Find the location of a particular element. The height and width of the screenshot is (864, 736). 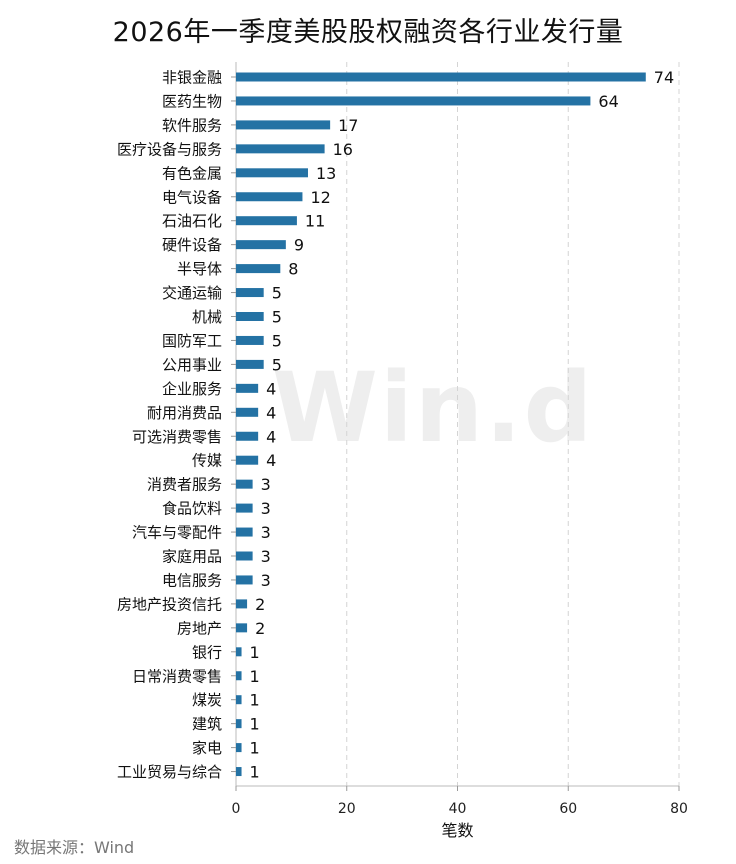

category-label: 电信服务 is located at coordinates (192, 580).